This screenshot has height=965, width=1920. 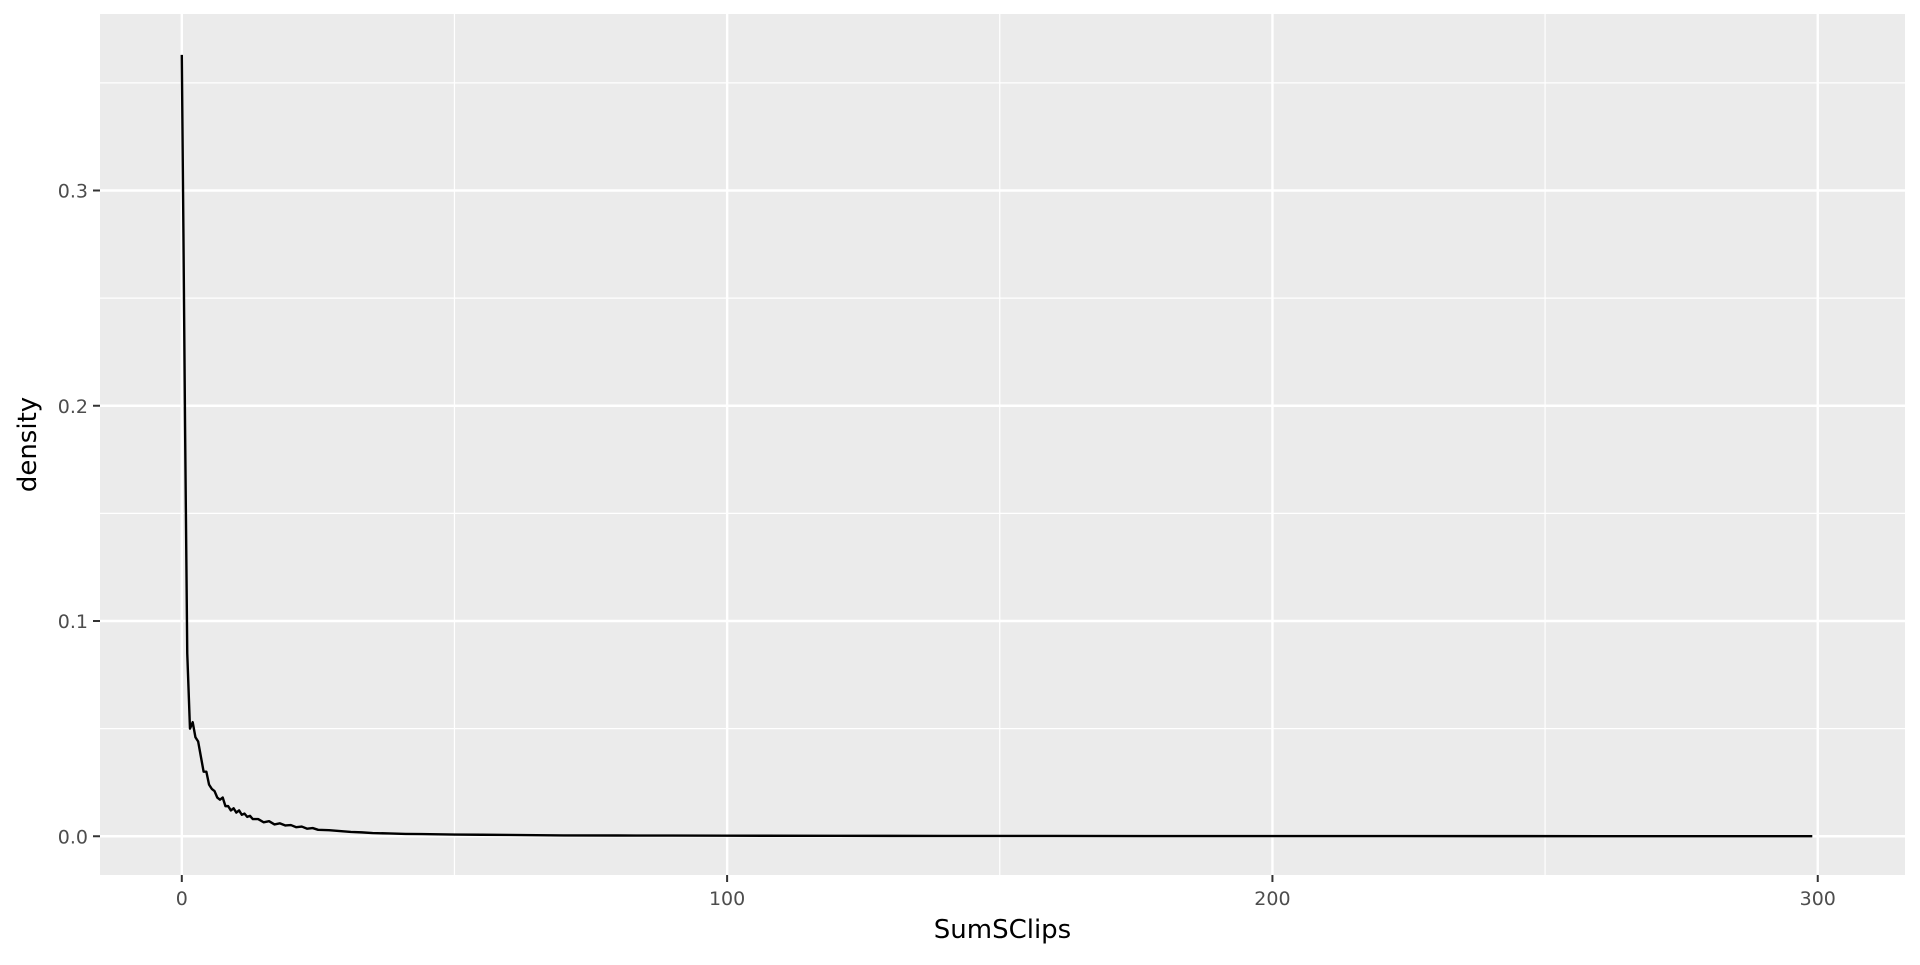 What do you see at coordinates (73, 837) in the screenshot?
I see `y-tick-label: 0.0` at bounding box center [73, 837].